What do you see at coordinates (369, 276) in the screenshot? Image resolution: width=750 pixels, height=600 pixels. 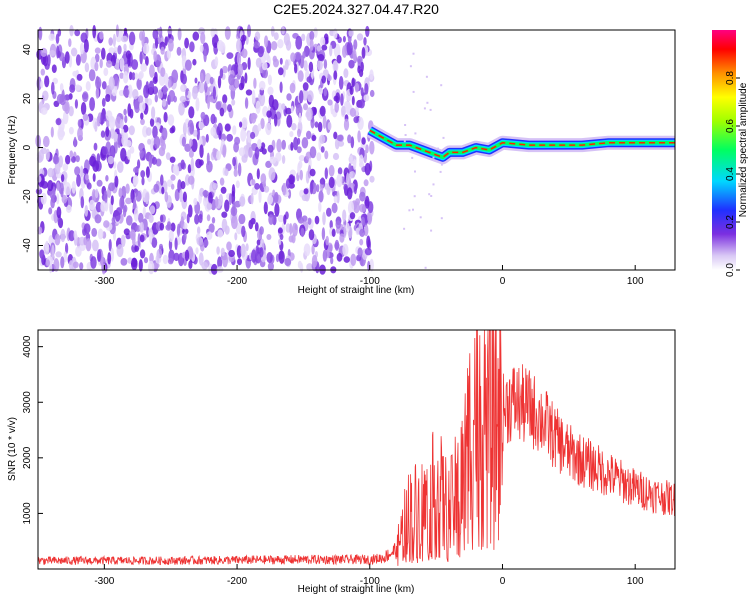 I see `heatmap-x-ticks: -300 -200 -100 0 100` at bounding box center [369, 276].